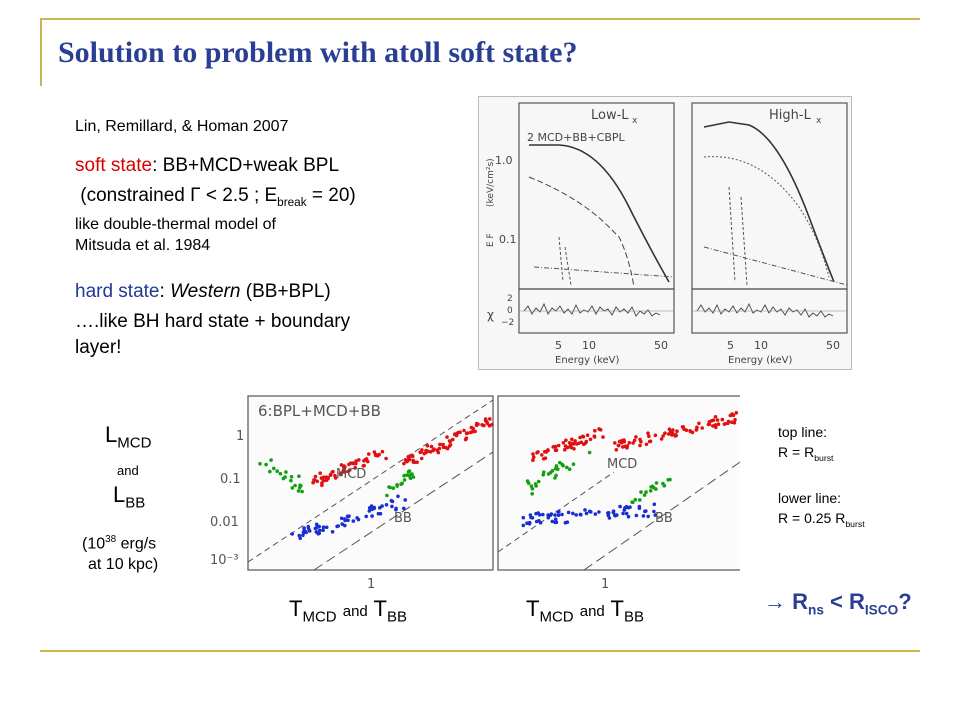 Image resolution: width=960 pixels, height=720 pixels. I want to click on soft-state-model: : BB+MCD+weak BPL, so click(246, 165).